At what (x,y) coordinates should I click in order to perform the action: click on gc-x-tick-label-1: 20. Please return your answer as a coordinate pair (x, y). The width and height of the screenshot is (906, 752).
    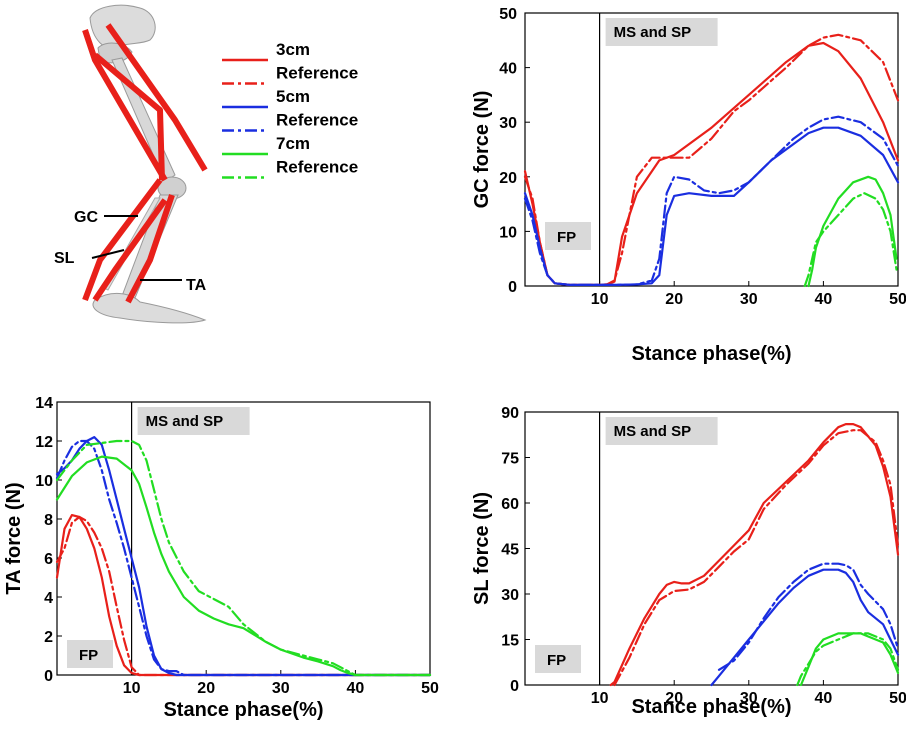
    Looking at the image, I should click on (674, 299).